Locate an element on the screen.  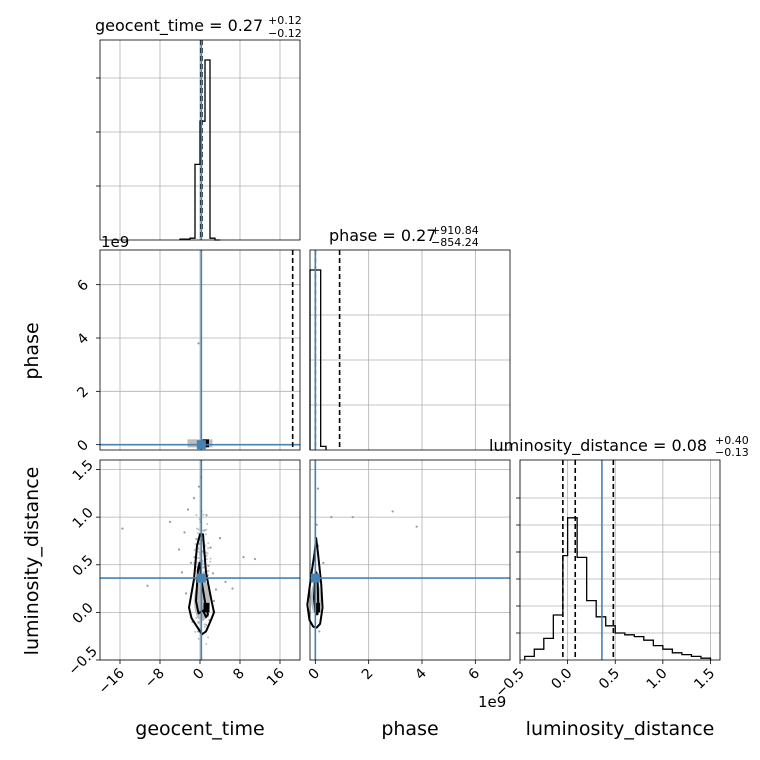
panel-lumdist-hist-frame is located at coordinates (620, 560).